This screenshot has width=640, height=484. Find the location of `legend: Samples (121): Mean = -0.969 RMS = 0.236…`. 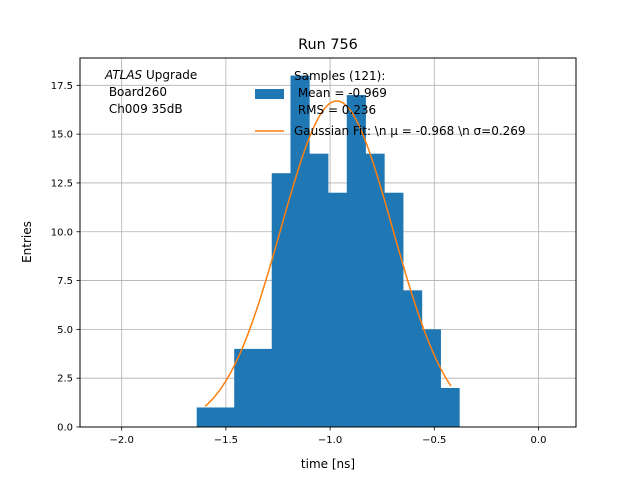

legend: Samples (121): Mean = -0.969 RMS = 0.236… is located at coordinates (390, 103).